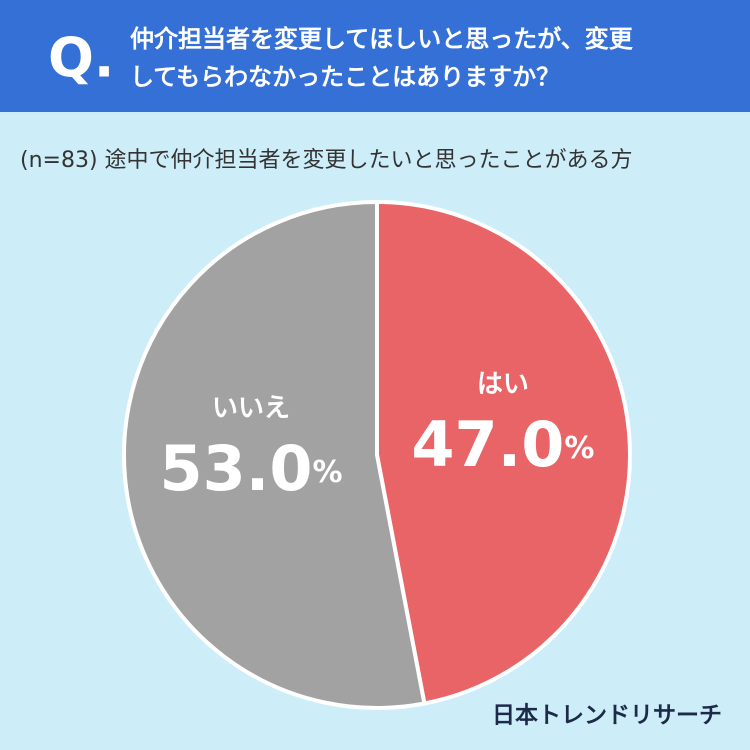  Describe the element at coordinates (382, 39) in the screenshot. I see `question-line: 仲介担当者を変更してほしいと思ったが、変更` at that location.